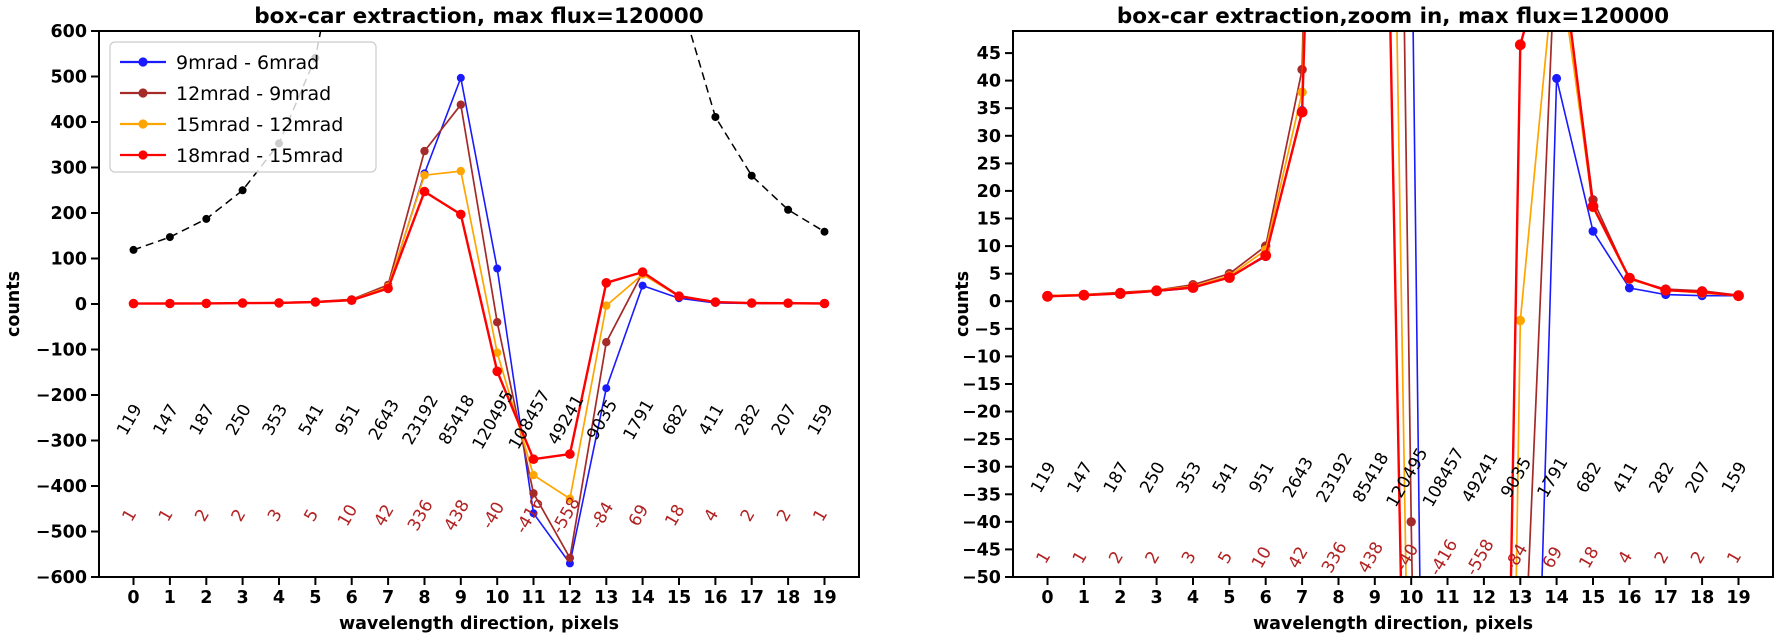  I want to click on x-tick-label: 5, so click(315, 598).